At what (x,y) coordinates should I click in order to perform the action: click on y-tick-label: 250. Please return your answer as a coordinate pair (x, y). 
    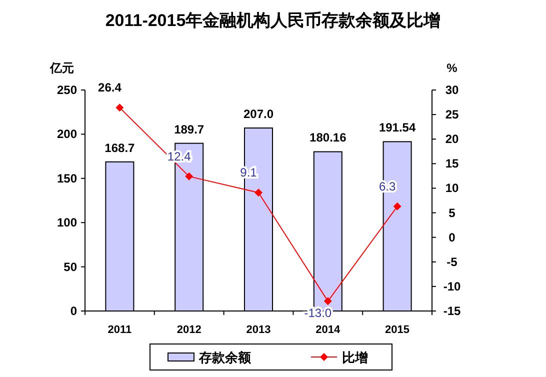
    Looking at the image, I should click on (67, 90).